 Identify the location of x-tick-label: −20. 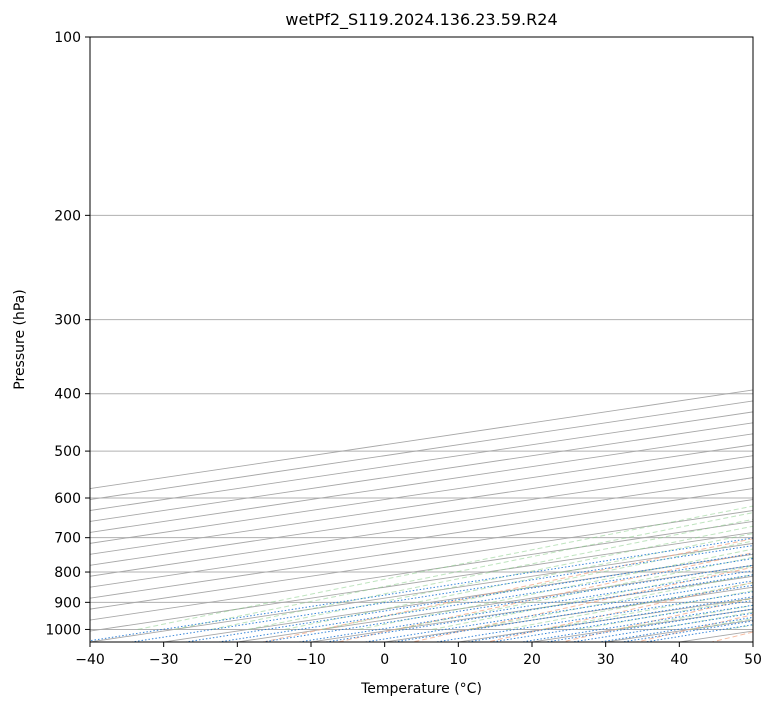
(238, 660).